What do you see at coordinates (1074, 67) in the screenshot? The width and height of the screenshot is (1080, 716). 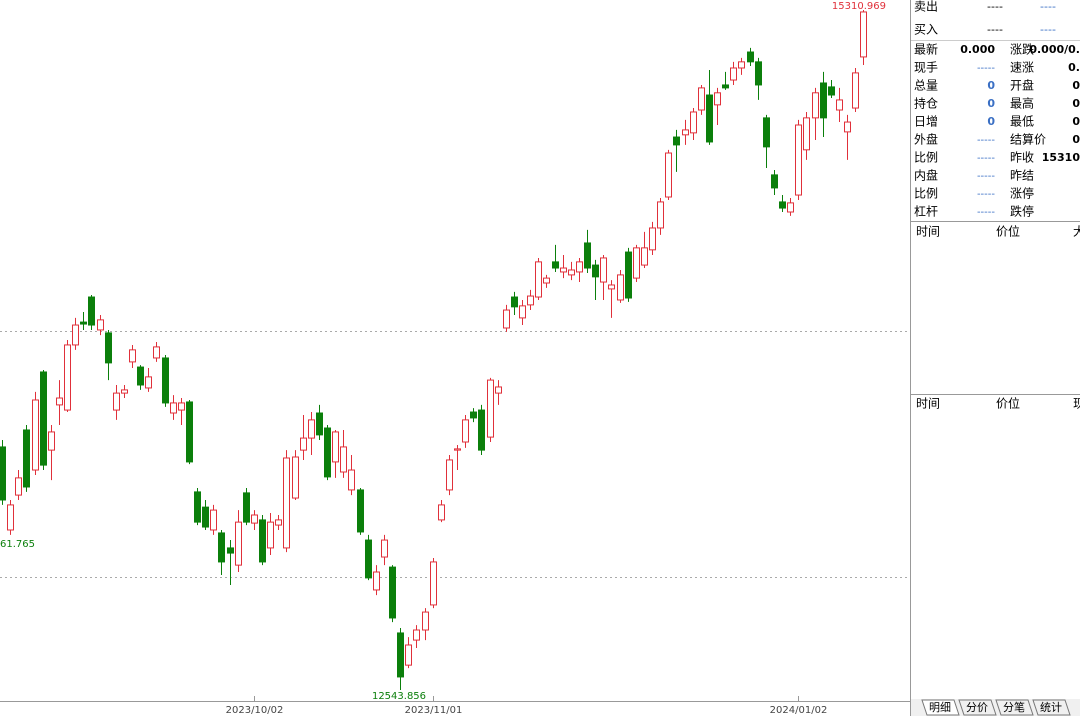 I see `field-value: 0.` at bounding box center [1074, 67].